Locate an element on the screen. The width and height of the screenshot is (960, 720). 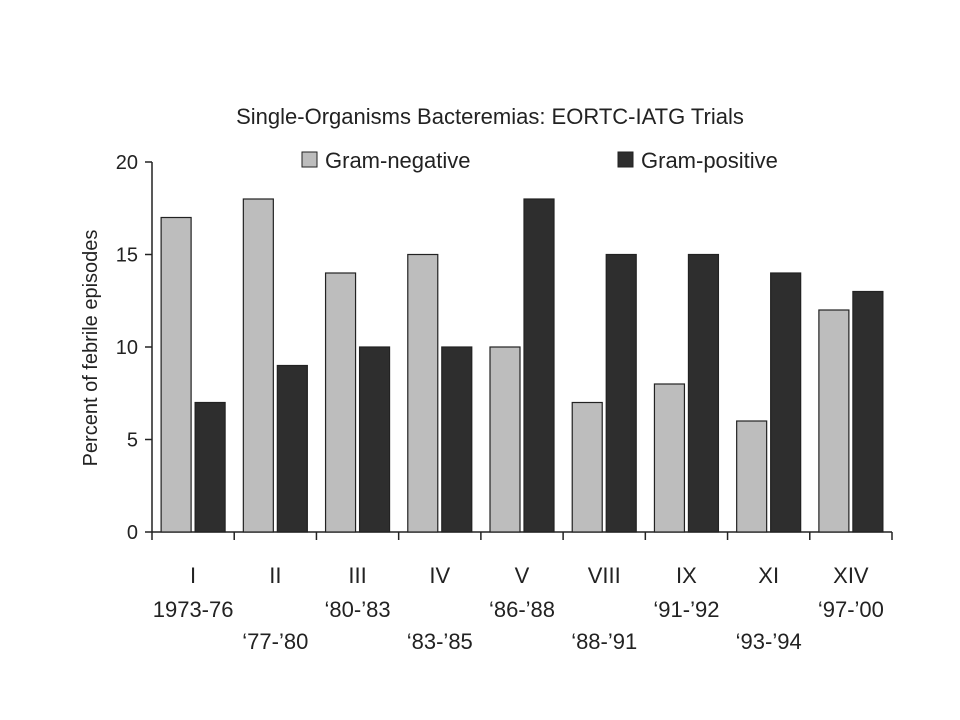
legend-swatch-gram-negative is located at coordinates (309, 159).